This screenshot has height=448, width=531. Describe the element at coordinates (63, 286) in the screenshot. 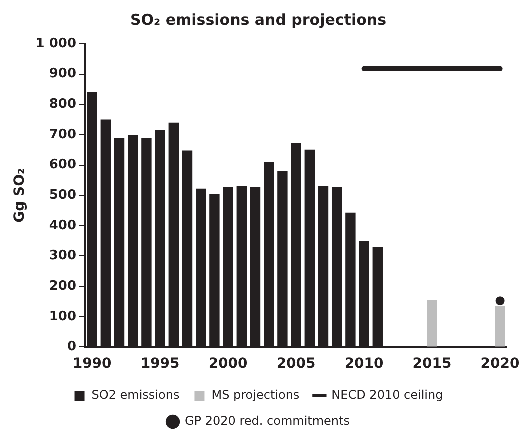

I see `y-tick-label: 200` at that location.